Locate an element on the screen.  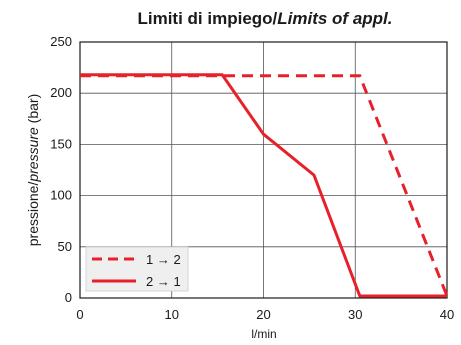
y-tick-label: 100 is located at coordinates (61, 195).